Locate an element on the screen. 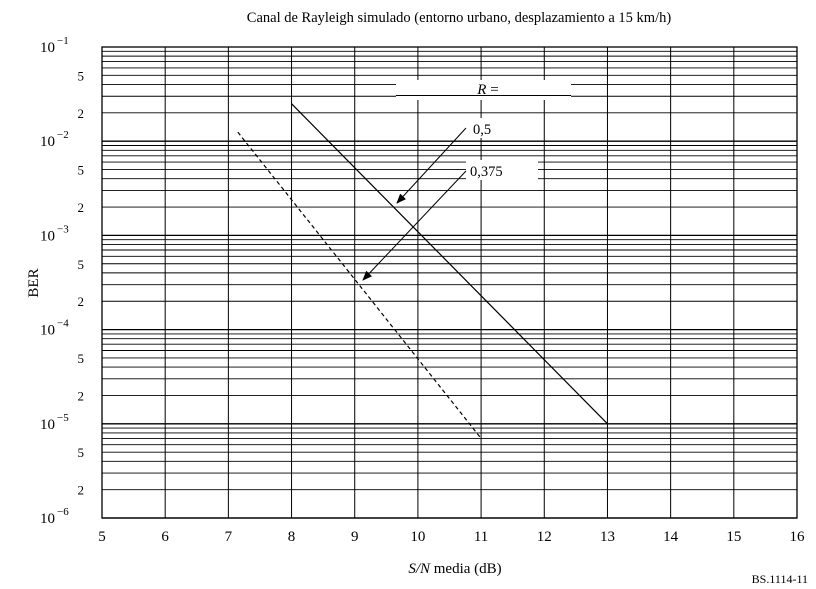  legend-header-rest: = is located at coordinates (492, 90).